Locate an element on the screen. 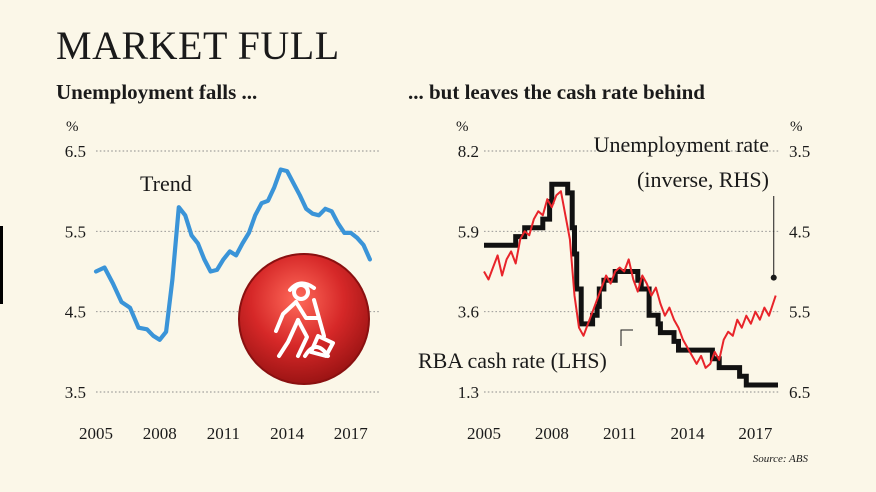  right-left-y-tick-label: 1.3 is located at coordinates (468, 392).